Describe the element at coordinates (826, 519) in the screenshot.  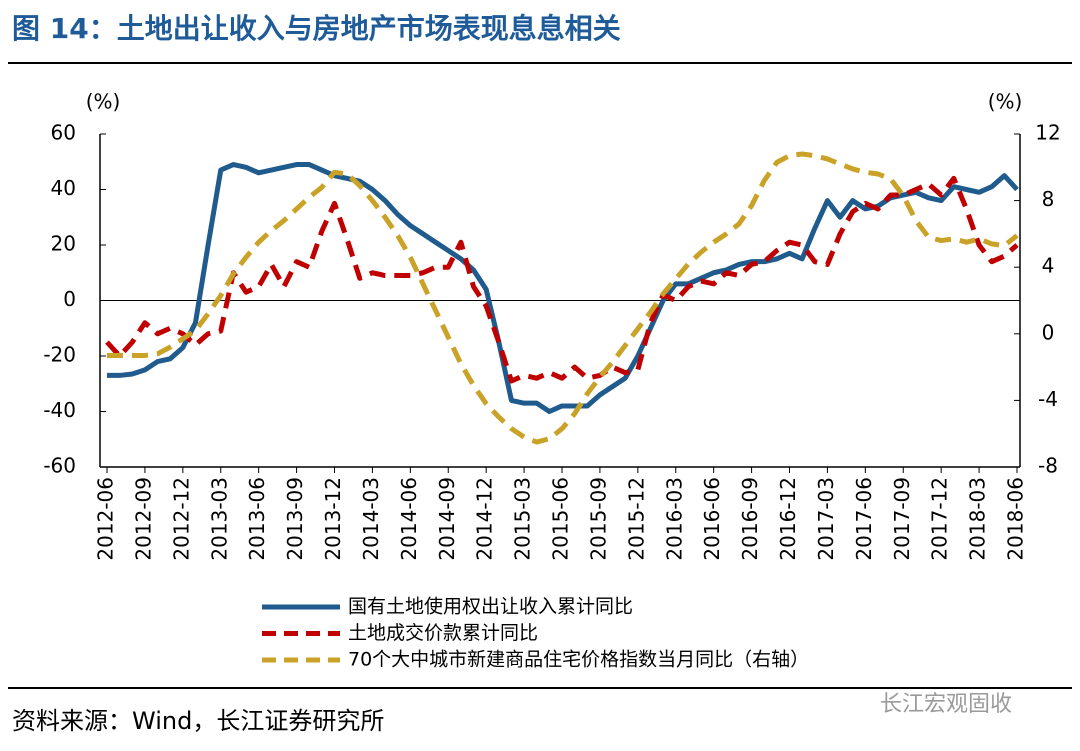
I see `x-tick-label: 2017-03` at that location.